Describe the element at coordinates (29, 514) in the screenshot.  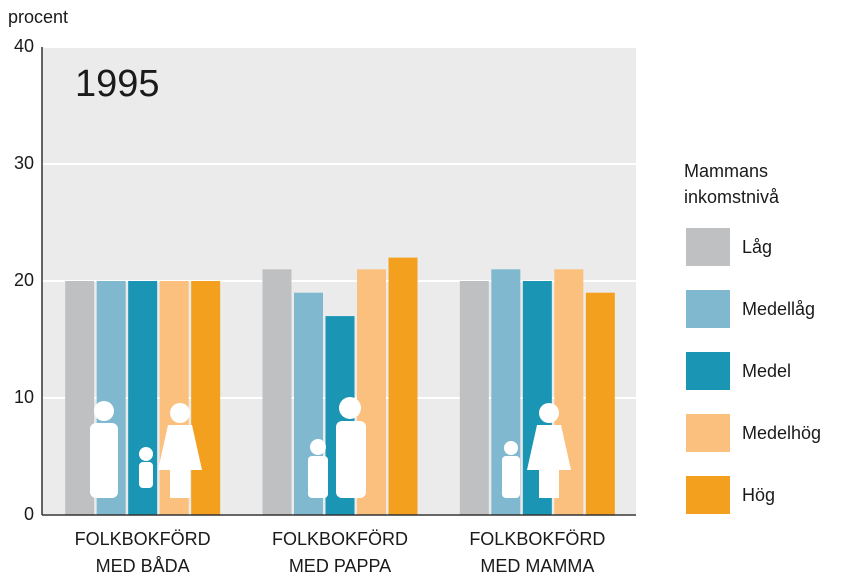
I see `y-tick-label: 0` at that location.